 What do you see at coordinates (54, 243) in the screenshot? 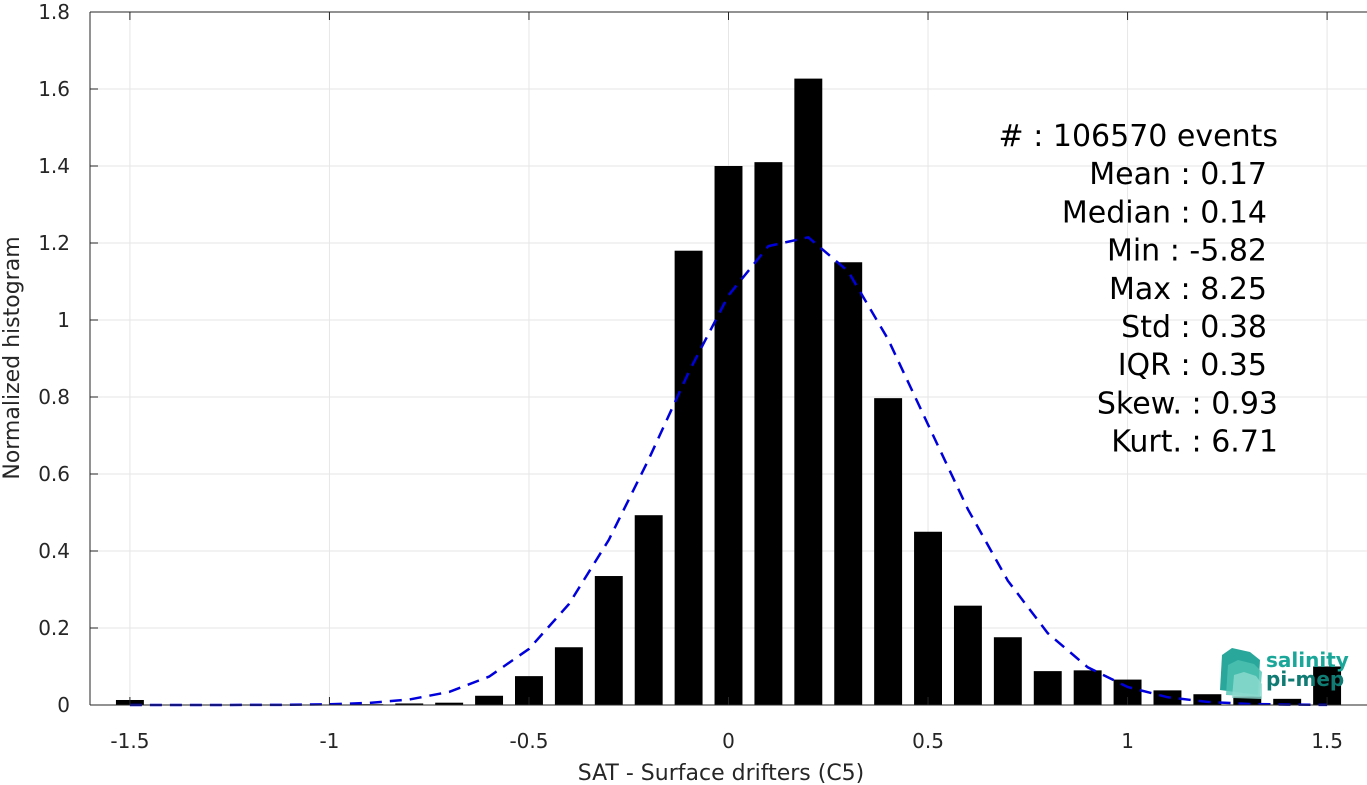
I see `y-tick-label: 1.2` at bounding box center [54, 243].